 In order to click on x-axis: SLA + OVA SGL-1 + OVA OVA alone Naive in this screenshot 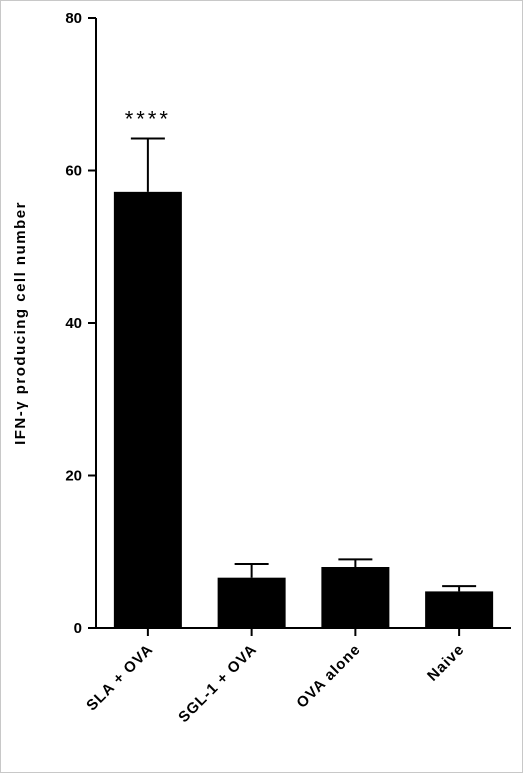, I will do `click(297, 676)`.